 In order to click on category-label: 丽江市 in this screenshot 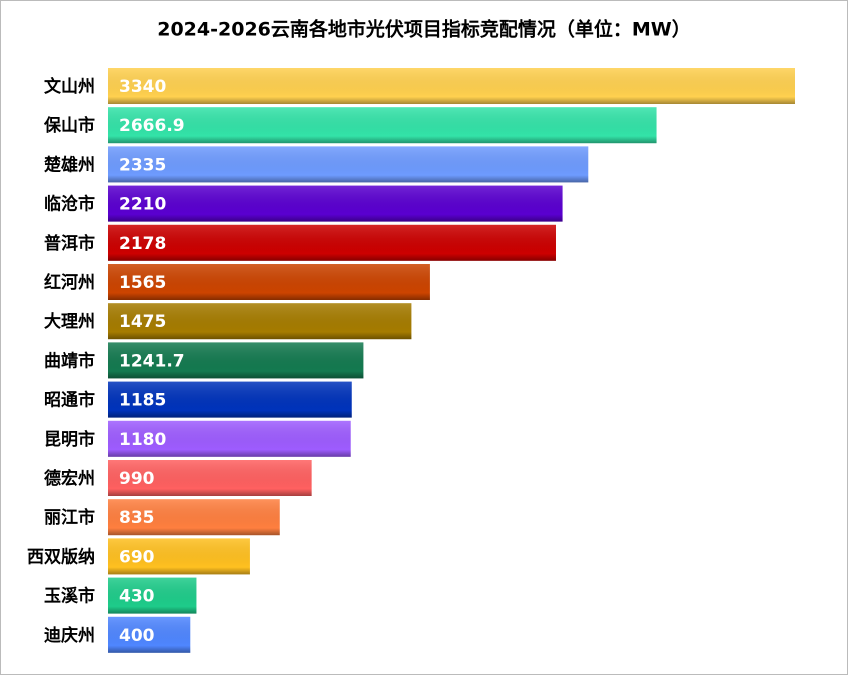, I will do `click(69, 517)`.